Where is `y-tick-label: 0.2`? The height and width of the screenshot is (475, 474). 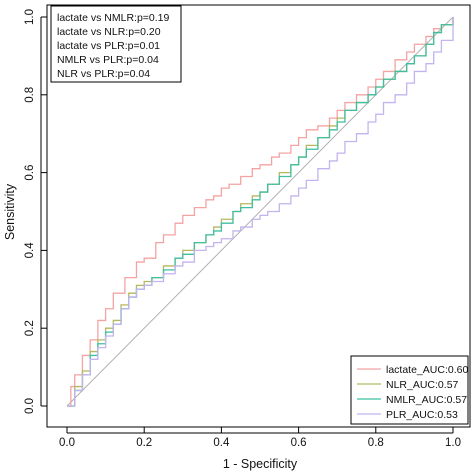 y-tick-label: 0.2 is located at coordinates (30, 328).